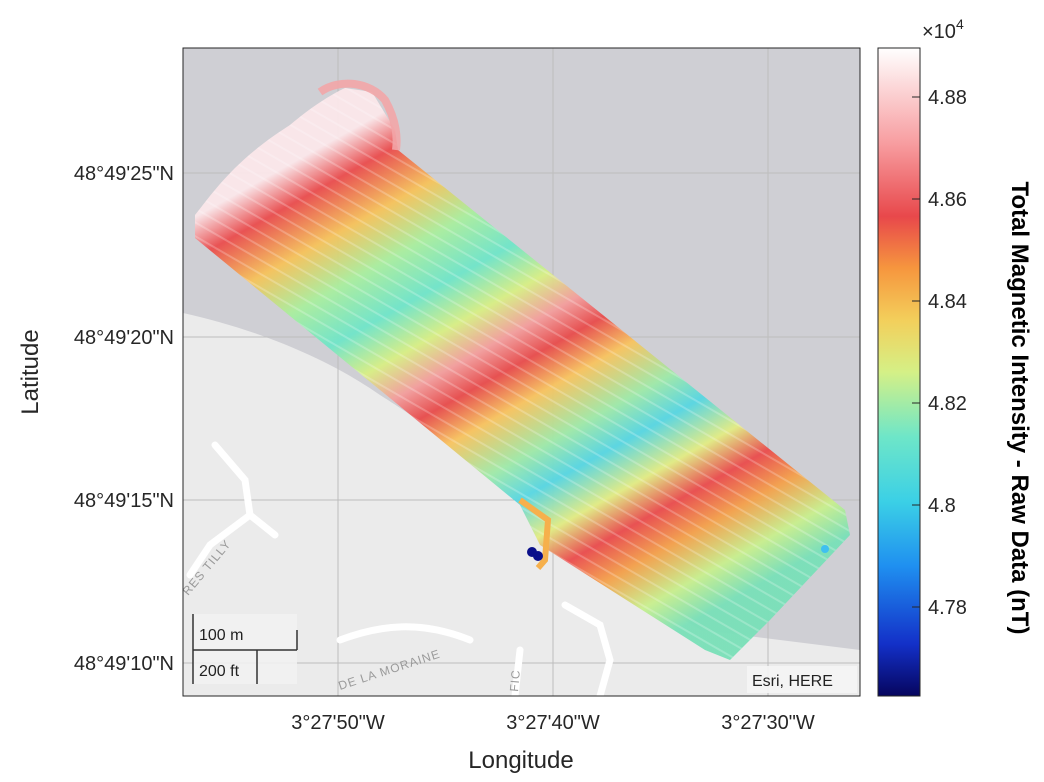  I want to click on scale-bar-imperial: 200 ft, so click(219, 671).